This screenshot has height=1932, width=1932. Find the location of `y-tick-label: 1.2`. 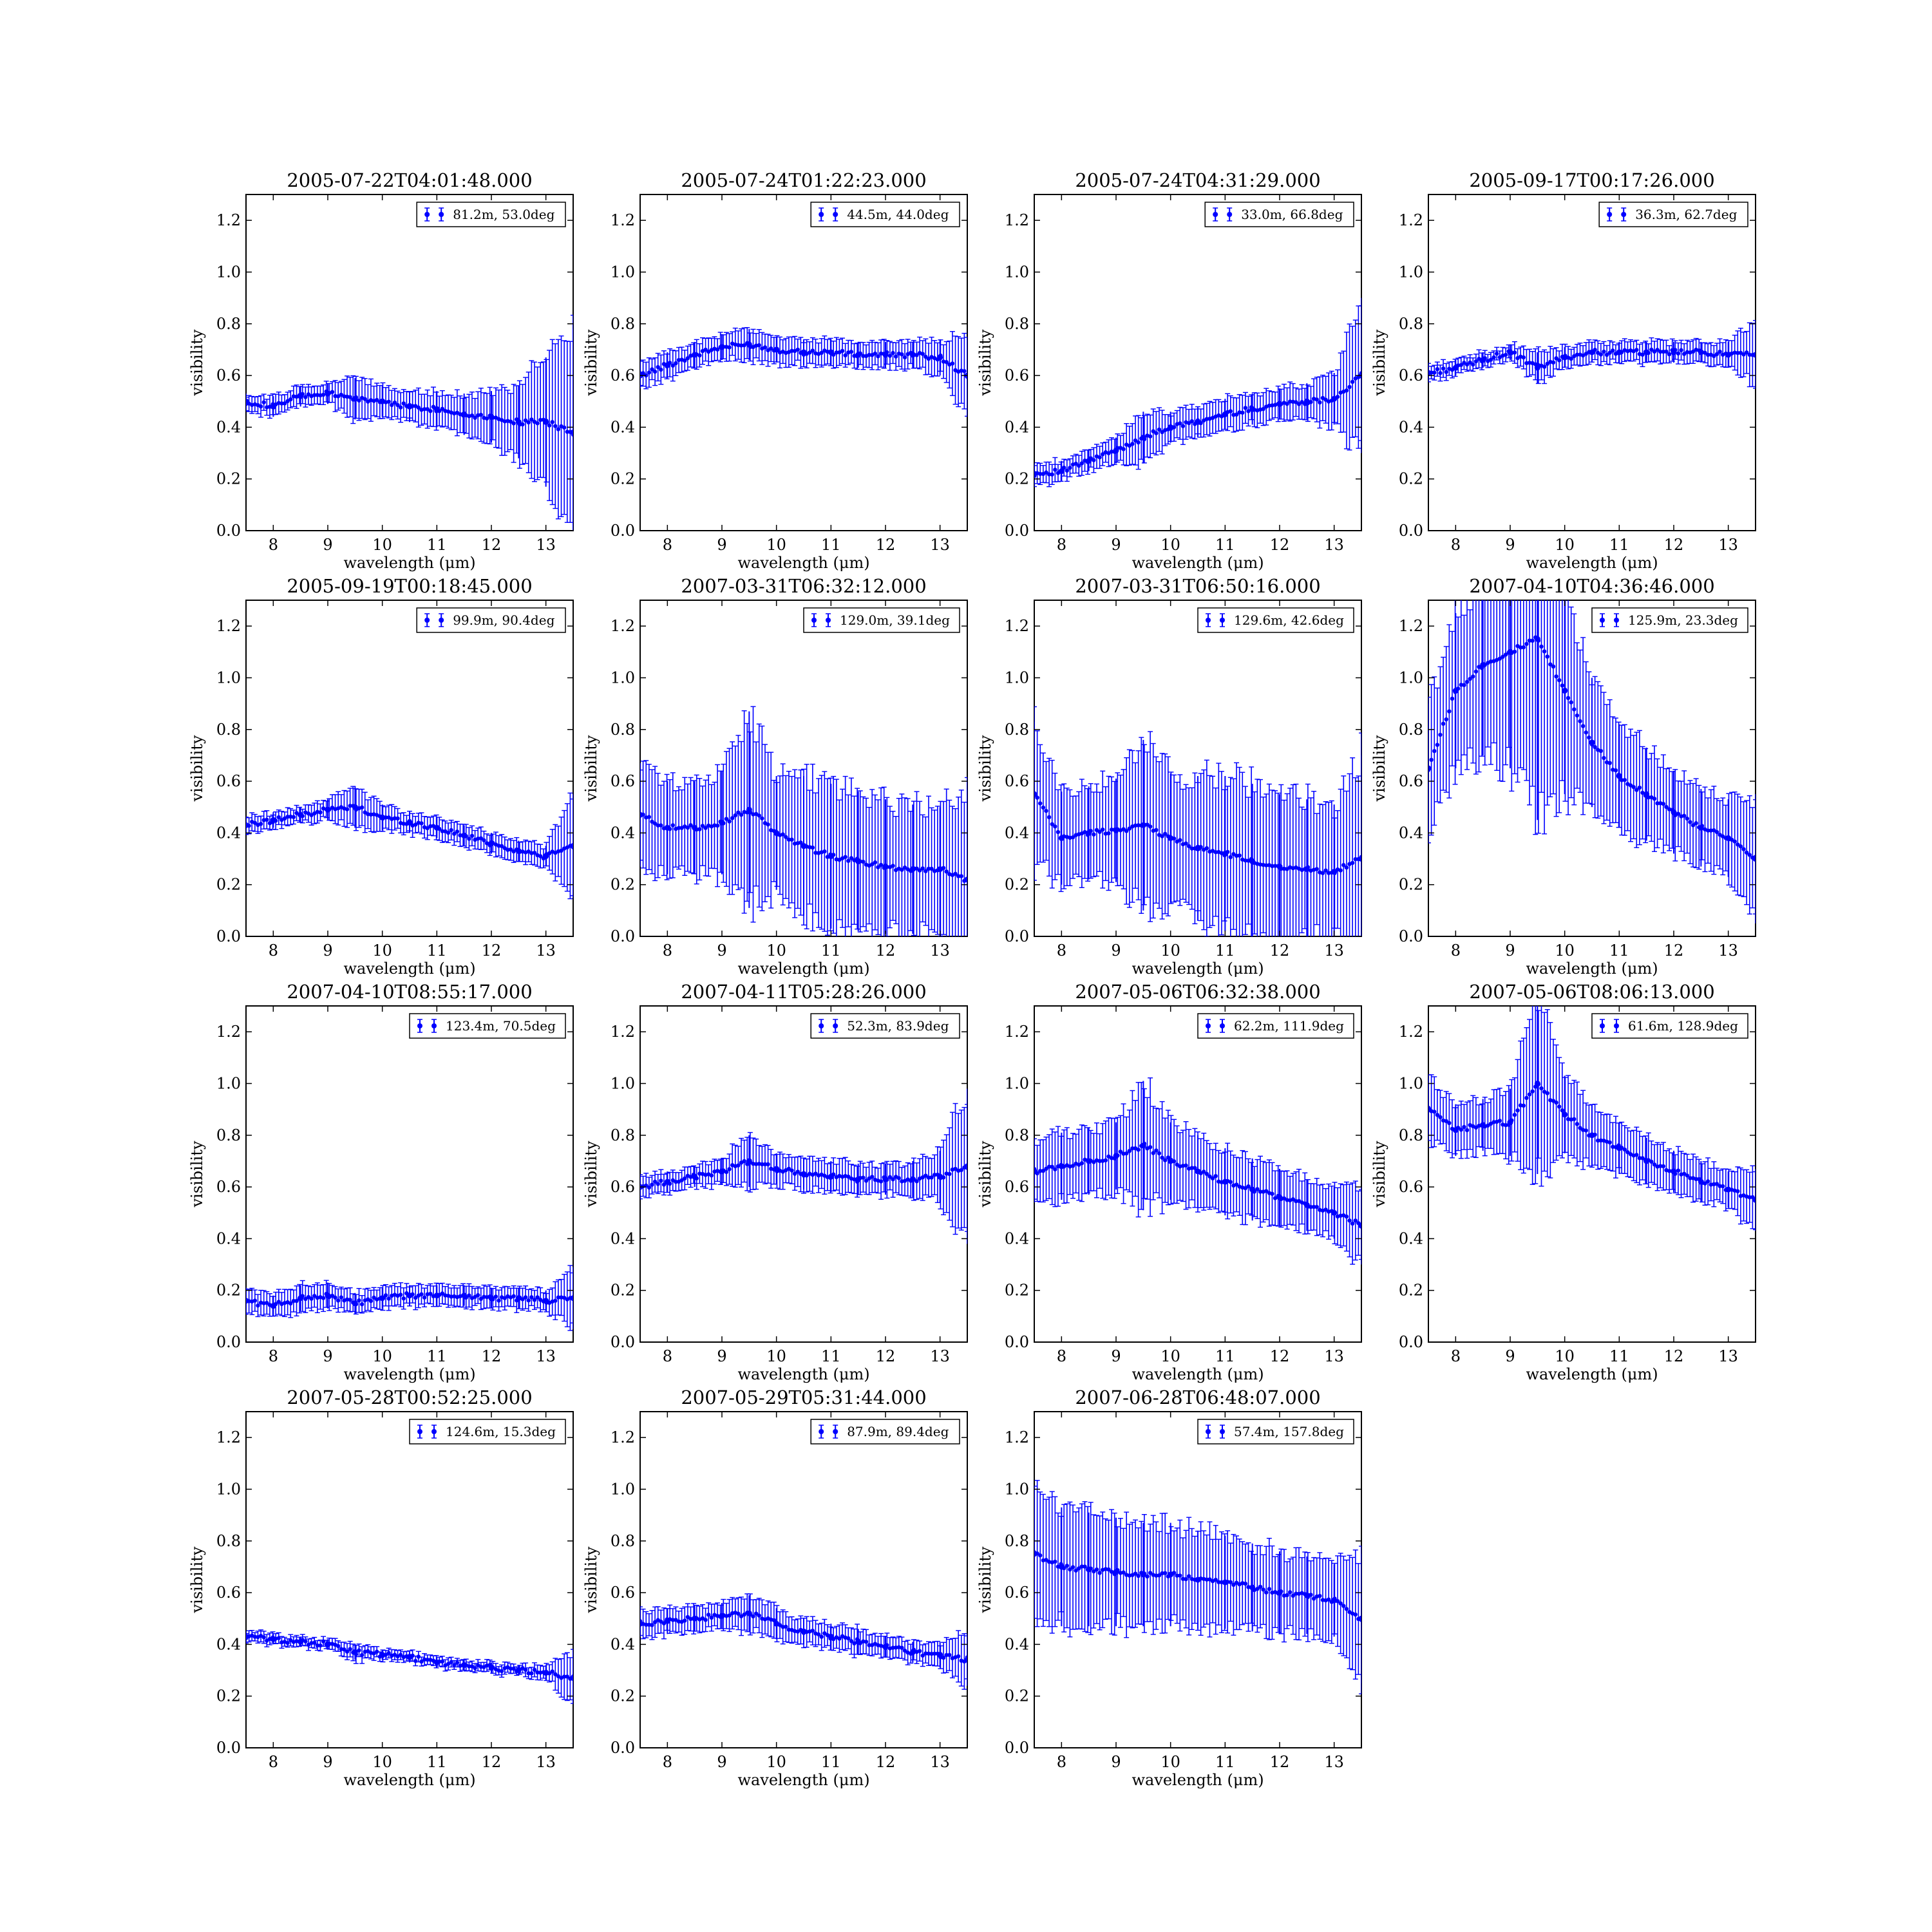

y-tick-label: 1.2 is located at coordinates (623, 220).